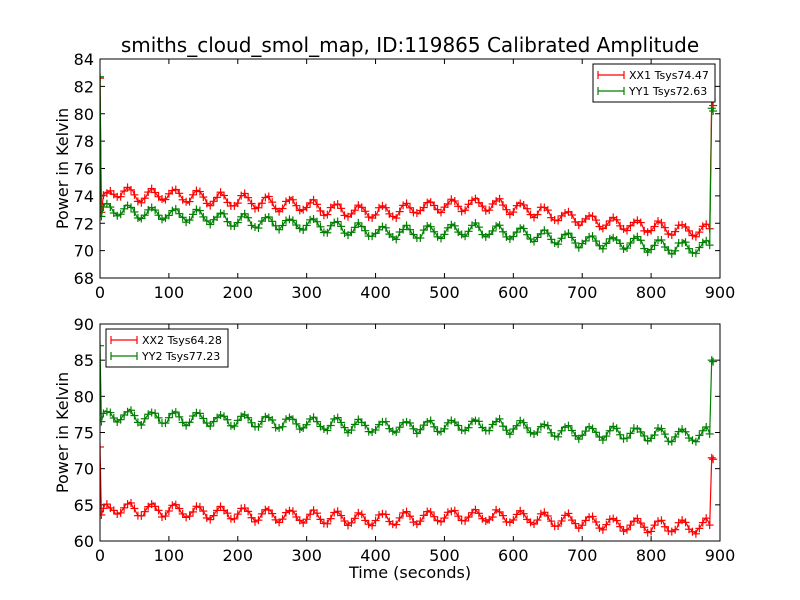 Image resolution: width=800 pixels, height=600 pixels. What do you see at coordinates (84, 223) in the screenshot?
I see `y-tick-label: 72` at bounding box center [84, 223].